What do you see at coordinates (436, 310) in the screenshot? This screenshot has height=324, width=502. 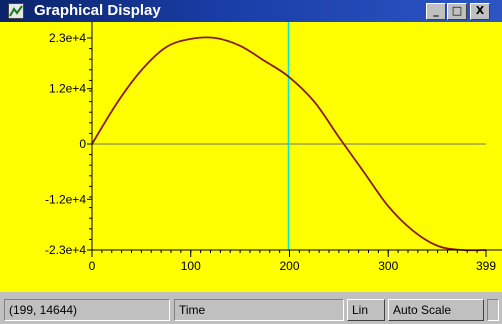 I see `auto-scale-button: Auto Scale` at bounding box center [436, 310].